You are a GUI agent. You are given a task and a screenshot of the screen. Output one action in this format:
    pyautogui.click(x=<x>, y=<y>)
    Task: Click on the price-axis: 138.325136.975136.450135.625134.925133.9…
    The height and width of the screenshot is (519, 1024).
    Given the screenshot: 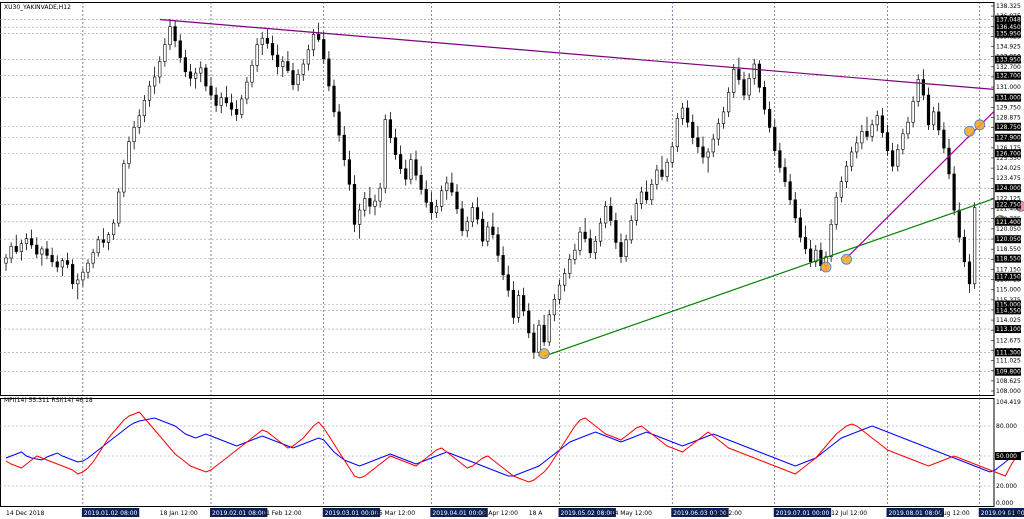 What is the action you would take?
    pyautogui.click(x=1006, y=199)
    